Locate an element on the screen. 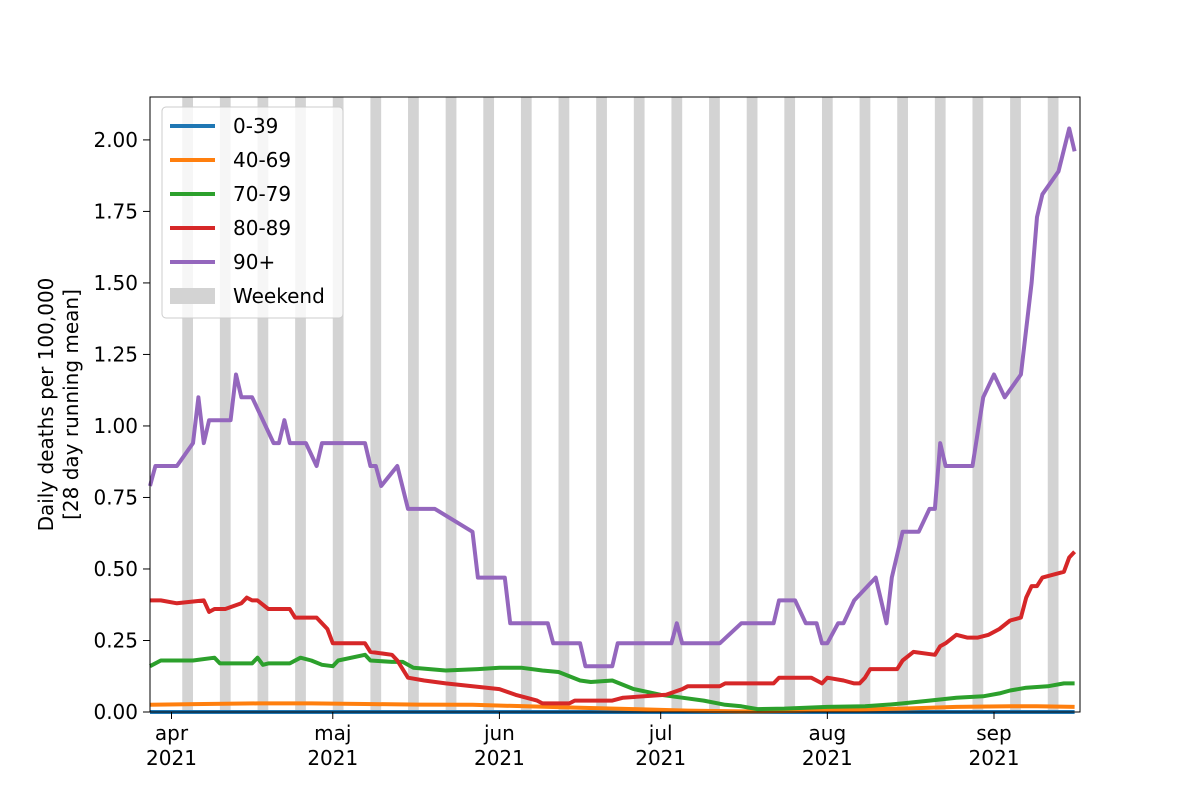 The image size is (1200, 800). y-axis: 0.00 0.25 0.50 0.75 1.00 1.25 1.50 1.75 2.00 is located at coordinates (121, 426).